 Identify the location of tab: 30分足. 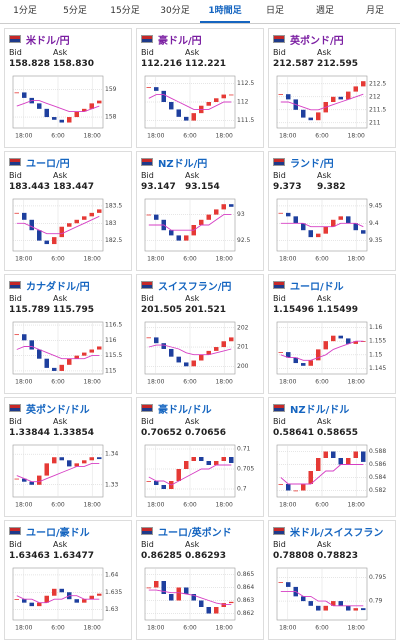
(175, 11).